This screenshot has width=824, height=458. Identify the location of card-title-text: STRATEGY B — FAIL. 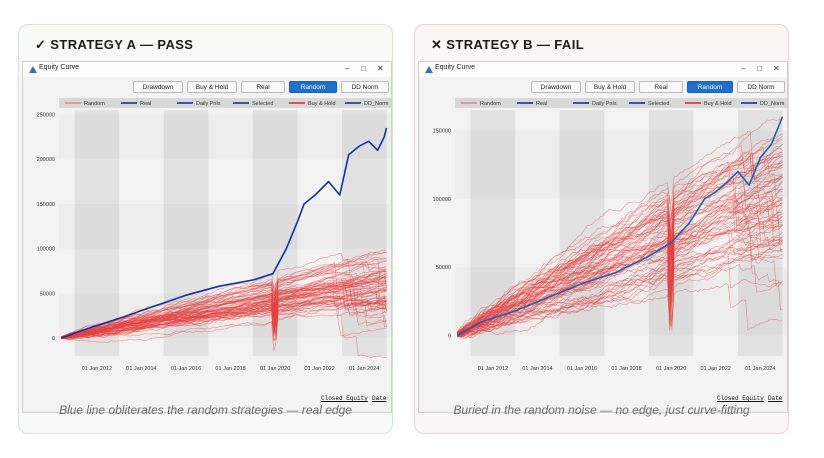
(515, 44).